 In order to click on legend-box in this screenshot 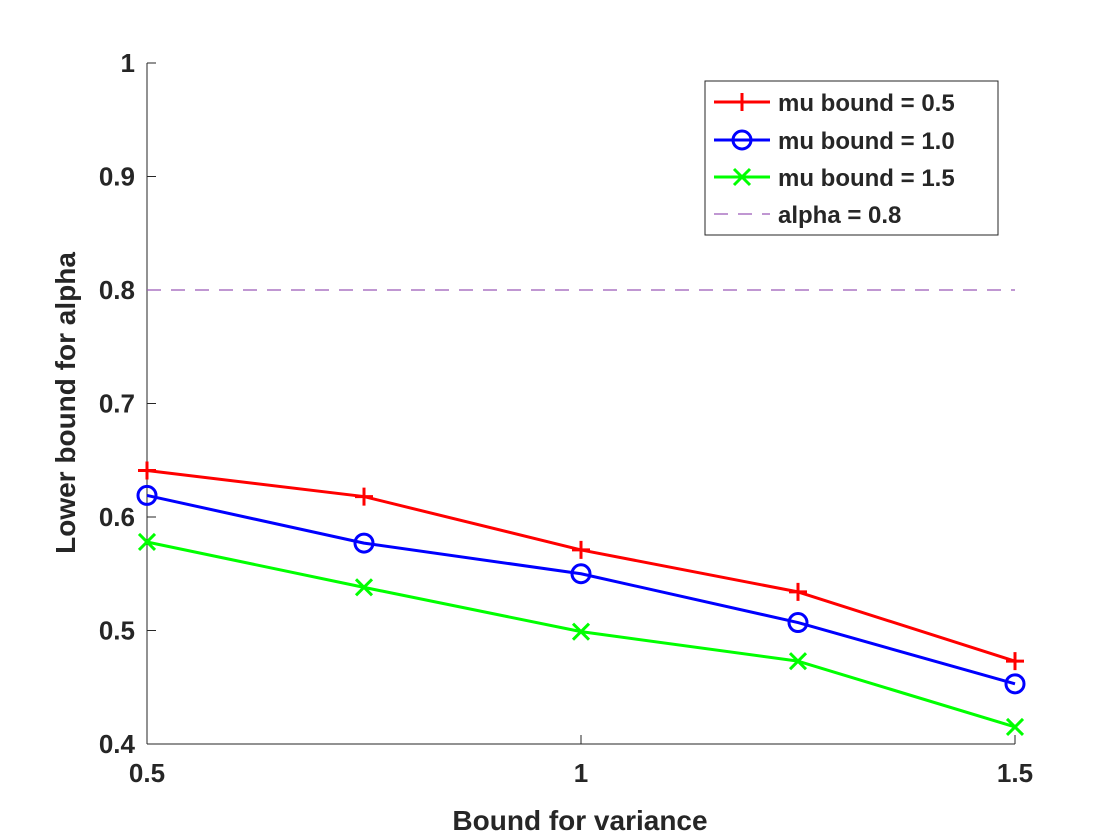, I will do `click(851, 158)`.